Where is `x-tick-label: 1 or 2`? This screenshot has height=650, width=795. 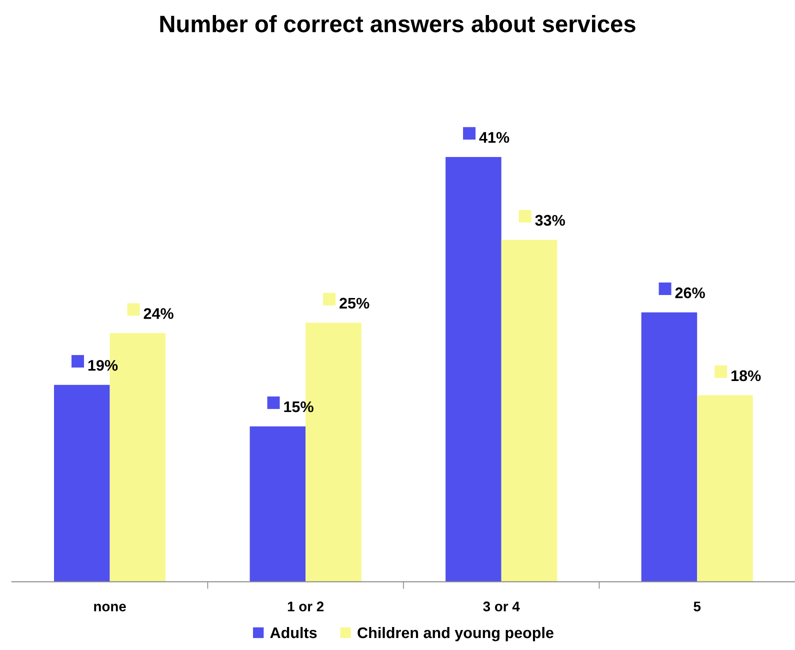 x-tick-label: 1 or 2 is located at coordinates (306, 607).